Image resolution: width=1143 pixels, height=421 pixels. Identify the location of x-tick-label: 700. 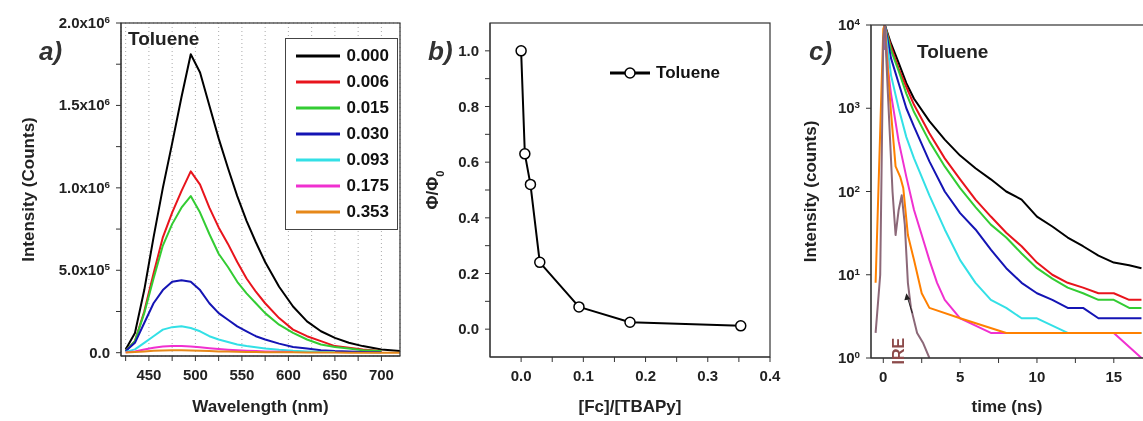
(381, 374).